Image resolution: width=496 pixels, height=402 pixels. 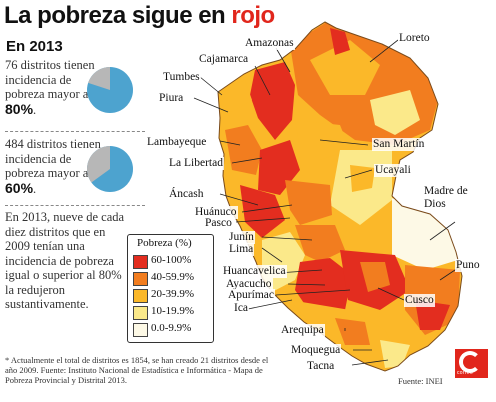 I want to click on label-amazonas: Amazonas, so click(x=269, y=43).